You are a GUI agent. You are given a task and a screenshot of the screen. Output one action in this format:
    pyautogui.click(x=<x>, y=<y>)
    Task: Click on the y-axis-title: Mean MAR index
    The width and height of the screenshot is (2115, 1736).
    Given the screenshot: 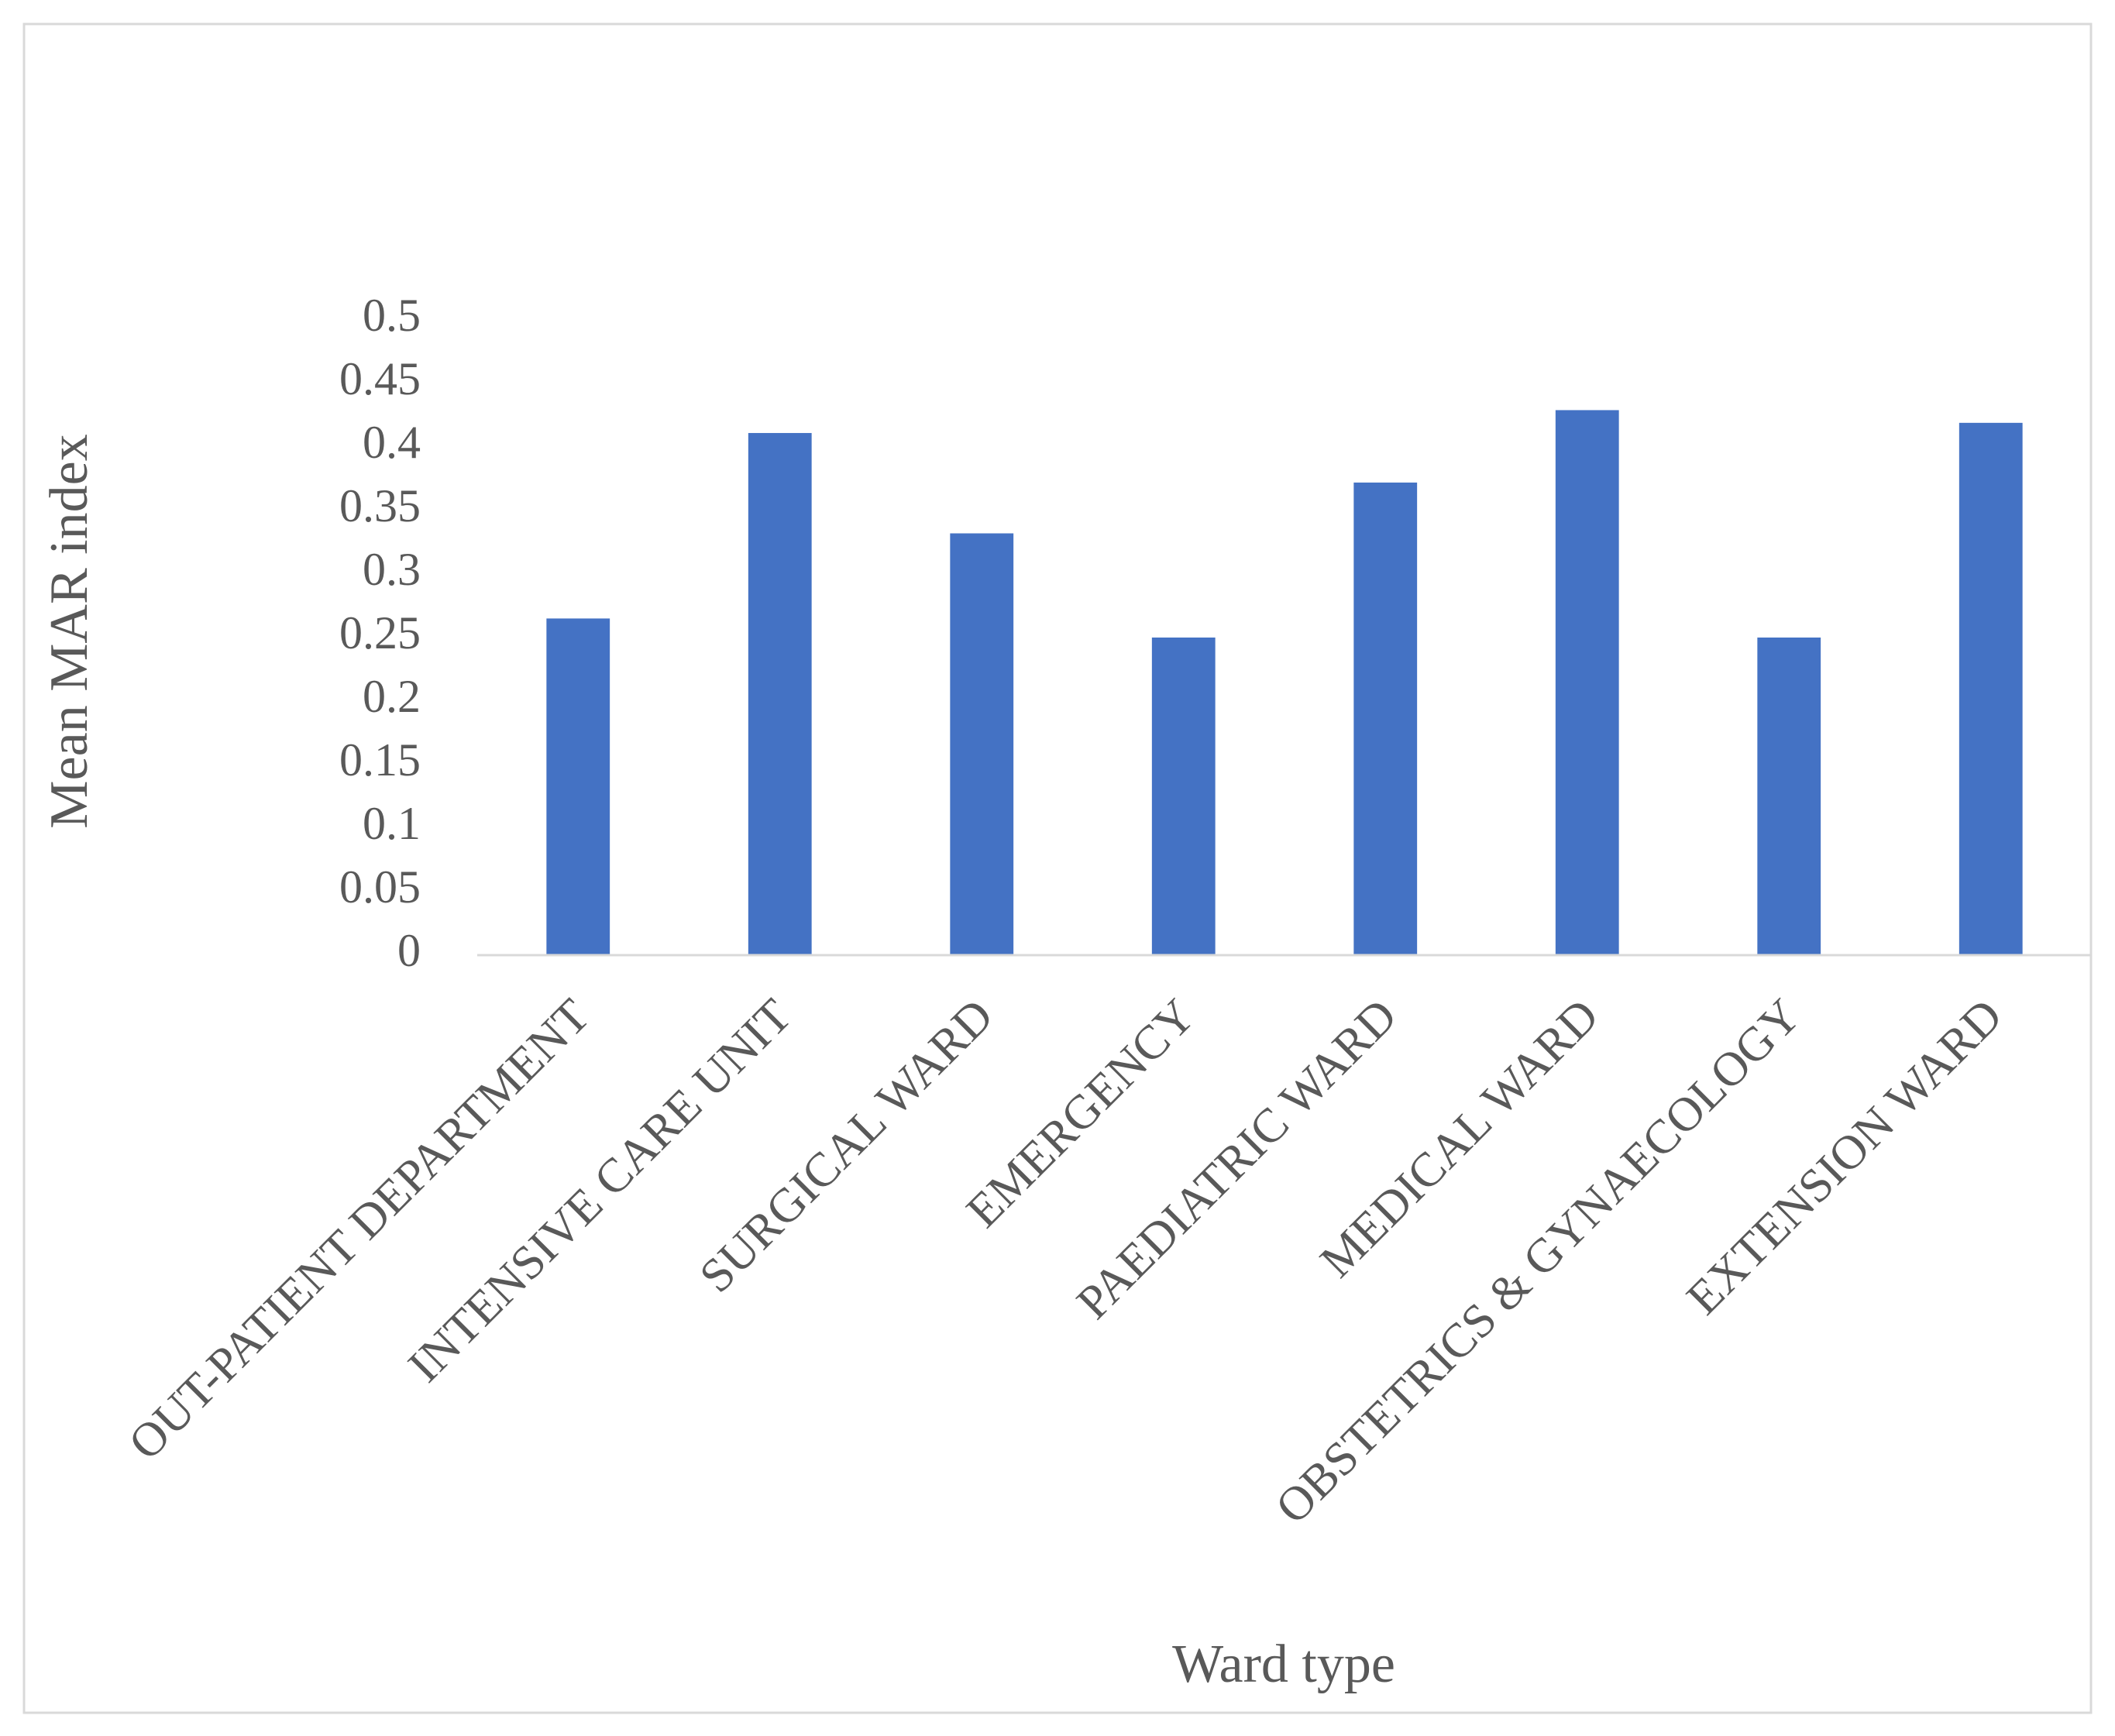 What is the action you would take?
    pyautogui.click(x=69, y=631)
    